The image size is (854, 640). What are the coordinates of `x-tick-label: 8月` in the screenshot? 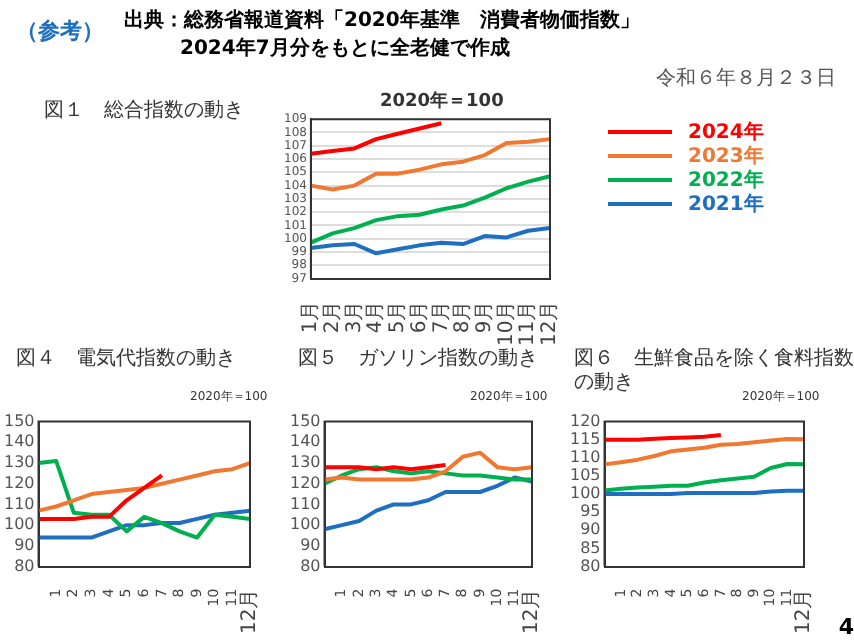 It's located at (463, 317).